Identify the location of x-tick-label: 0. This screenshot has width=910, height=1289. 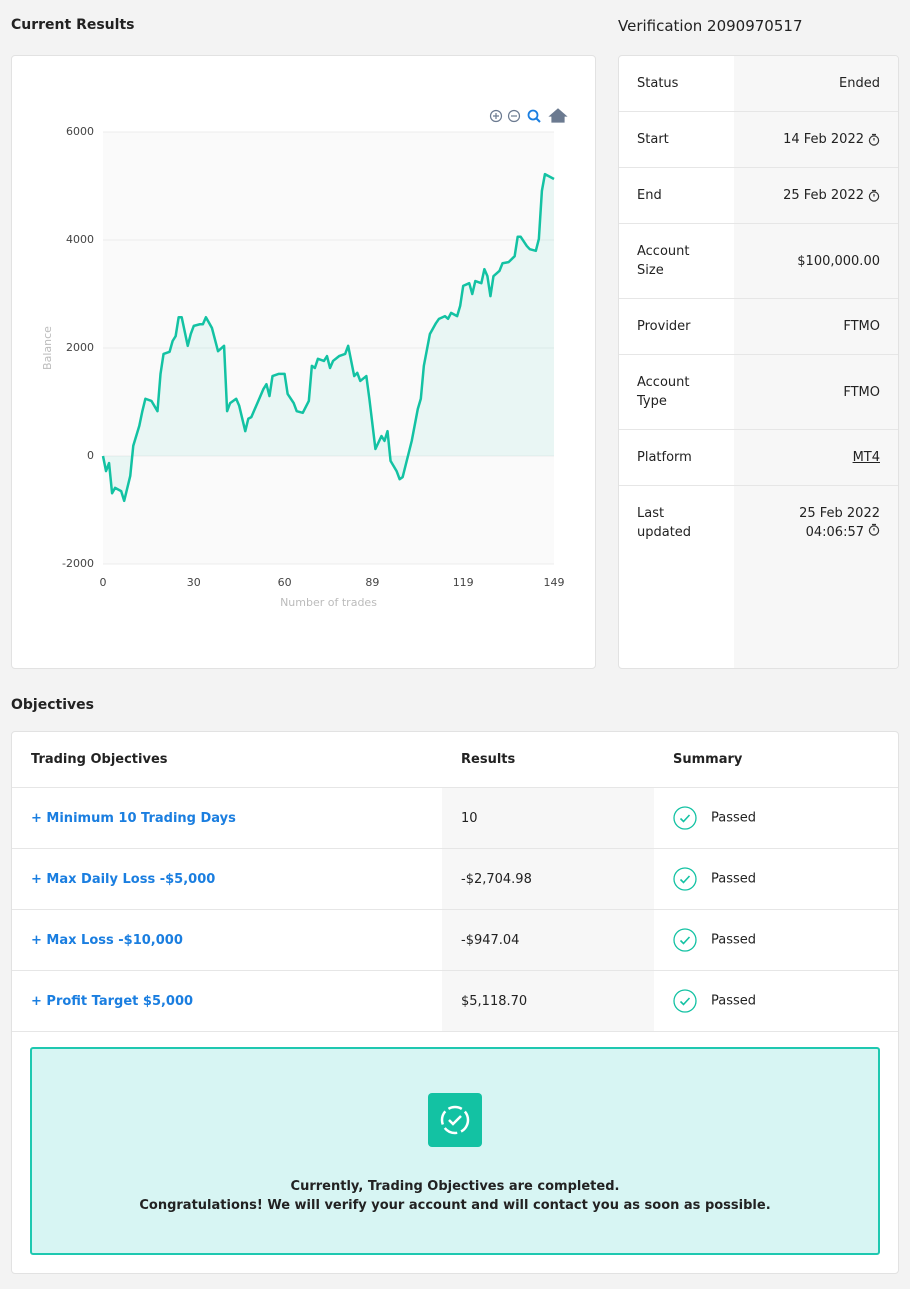
(103, 582).